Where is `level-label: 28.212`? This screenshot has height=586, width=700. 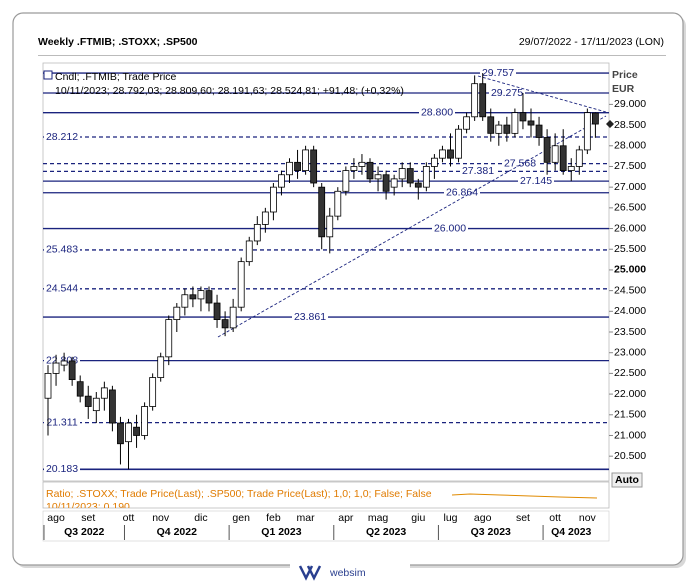 level-label: 28.212 is located at coordinates (62, 137).